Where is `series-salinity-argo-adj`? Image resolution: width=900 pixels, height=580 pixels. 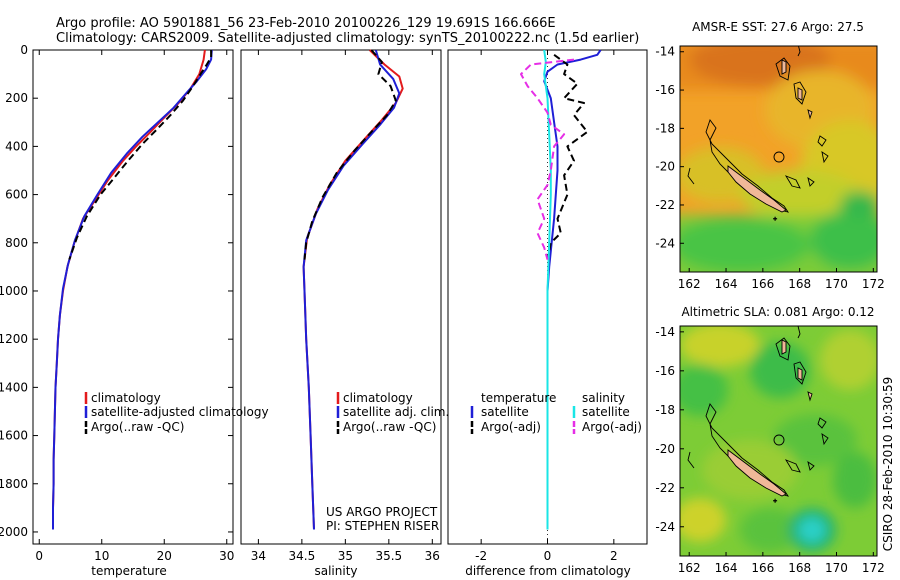
series-salinity-argo-adj is located at coordinates (547, 159).